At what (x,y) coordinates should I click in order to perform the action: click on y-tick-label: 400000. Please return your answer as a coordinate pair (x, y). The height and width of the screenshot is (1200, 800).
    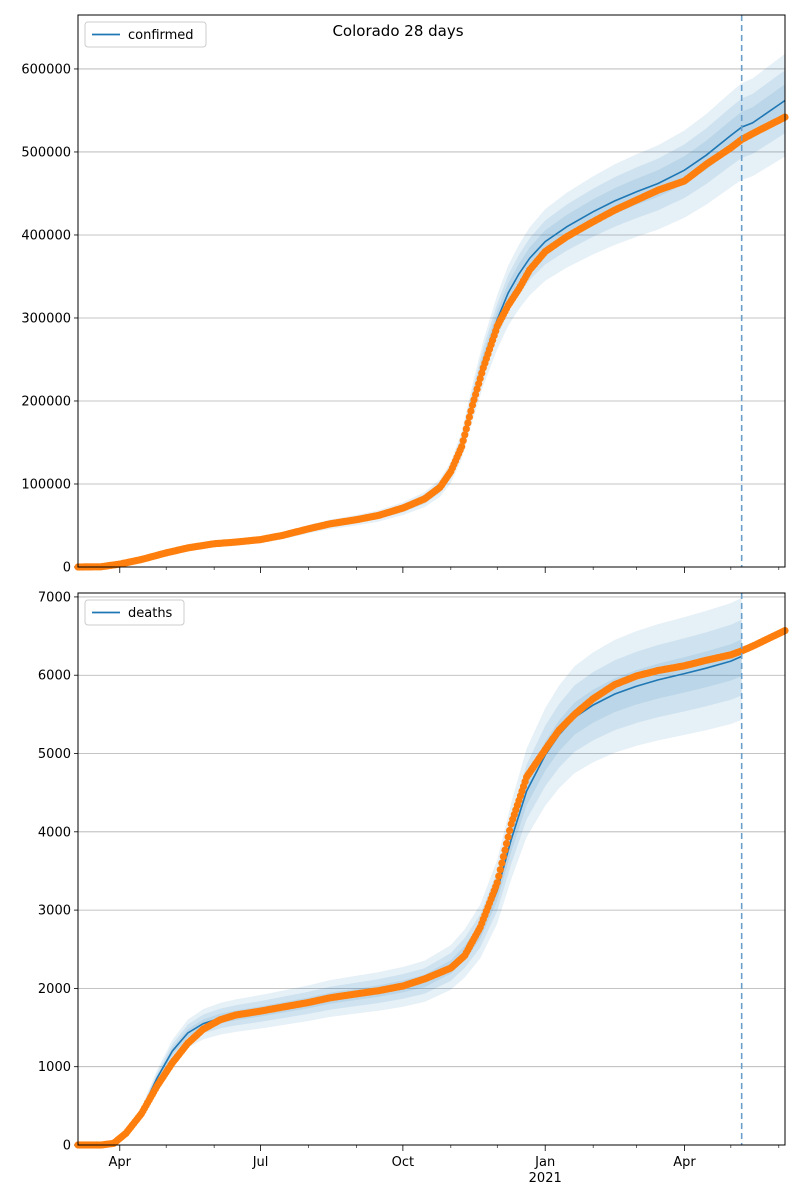
    Looking at the image, I should click on (46, 235).